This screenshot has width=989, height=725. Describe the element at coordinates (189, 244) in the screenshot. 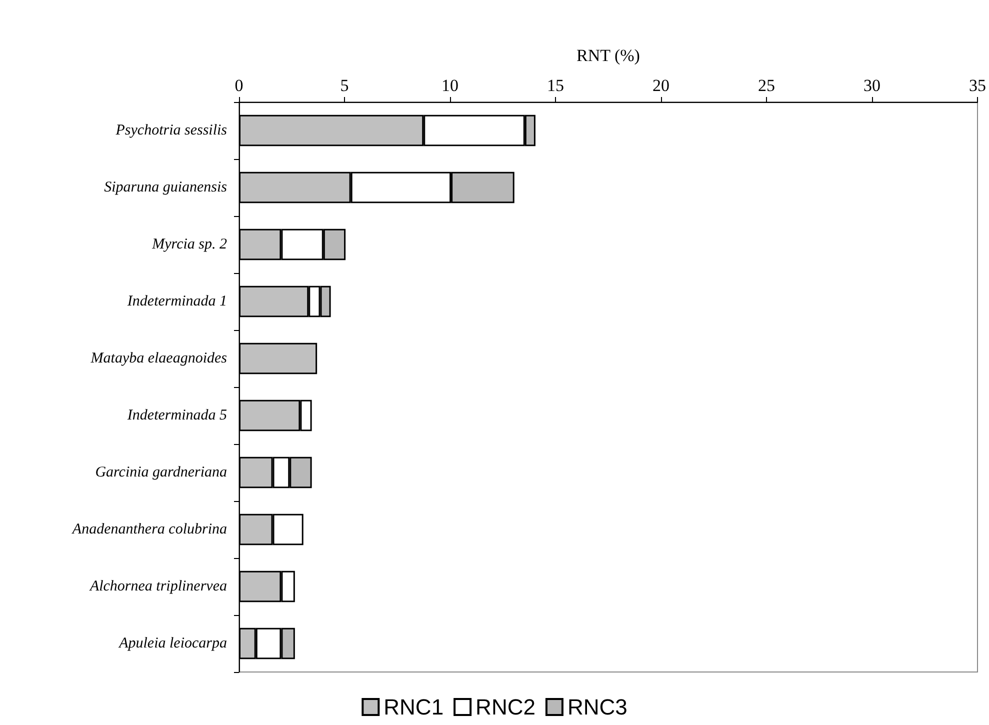

I see `y-tick-label: Myrcia sp. 2` at that location.